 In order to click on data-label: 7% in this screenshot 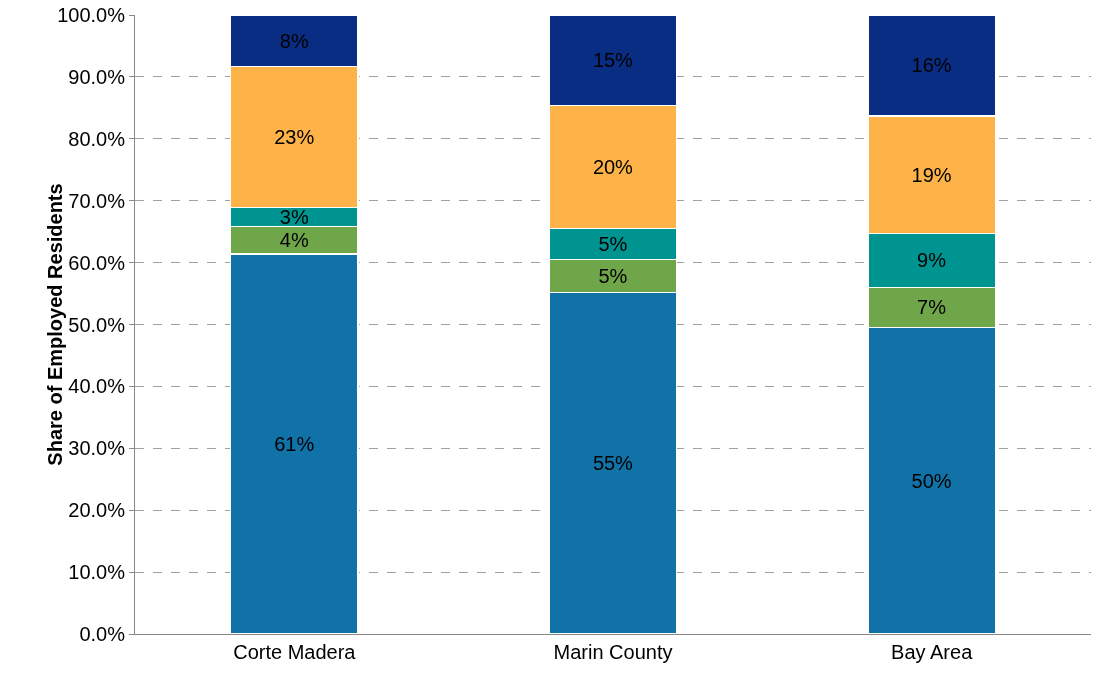, I will do `click(932, 307)`.